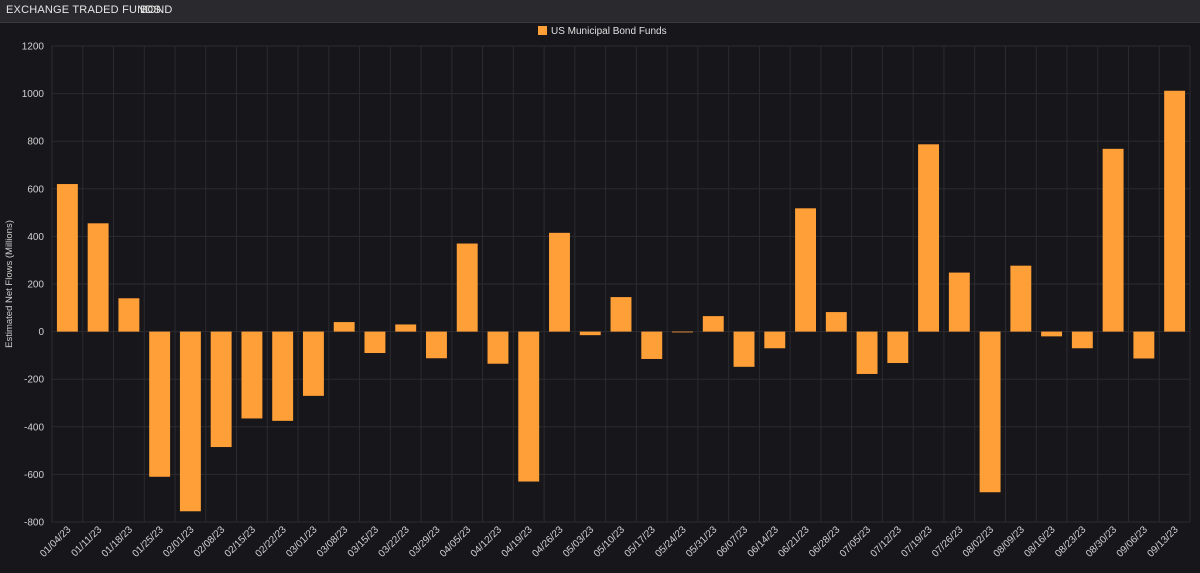 This screenshot has width=1200, height=573. I want to click on x-tick-label: 06/28/23, so click(825, 542).